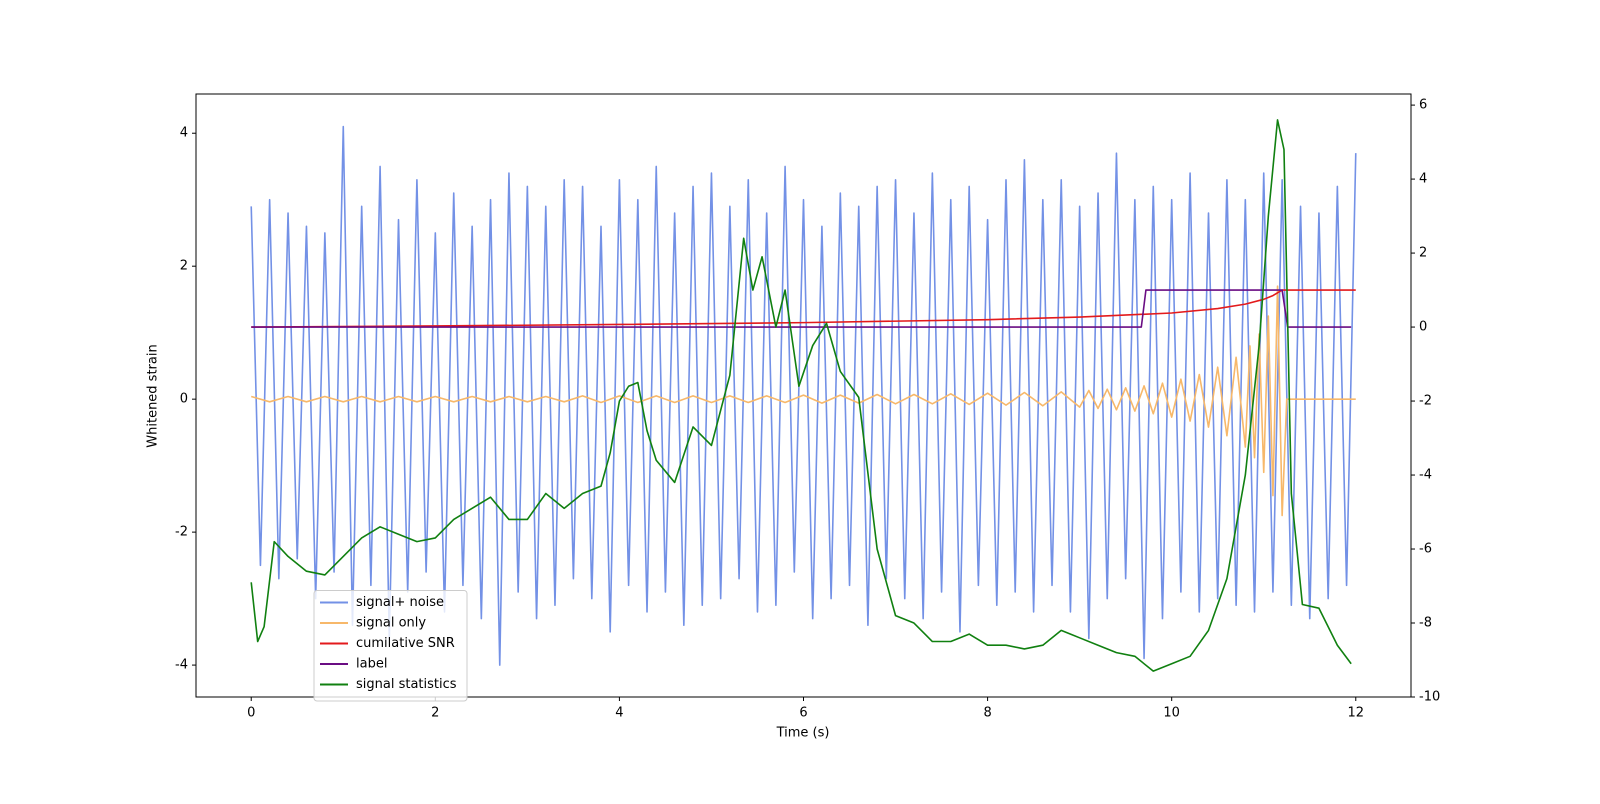 The image size is (1600, 804). What do you see at coordinates (1171, 713) in the screenshot?
I see `x-tick-label: 10` at bounding box center [1171, 713].